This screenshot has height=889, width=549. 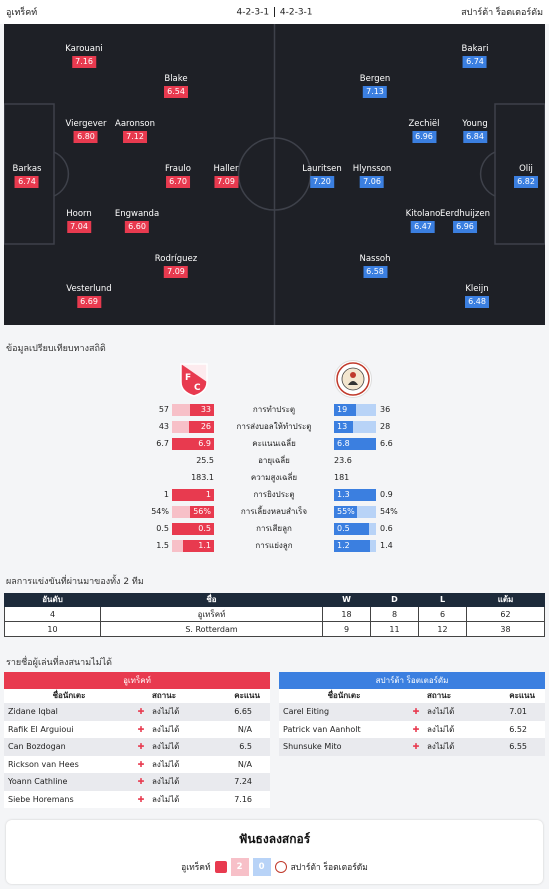 What do you see at coordinates (372, 169) in the screenshot?
I see `player-name: Hlynsson` at bounding box center [372, 169].